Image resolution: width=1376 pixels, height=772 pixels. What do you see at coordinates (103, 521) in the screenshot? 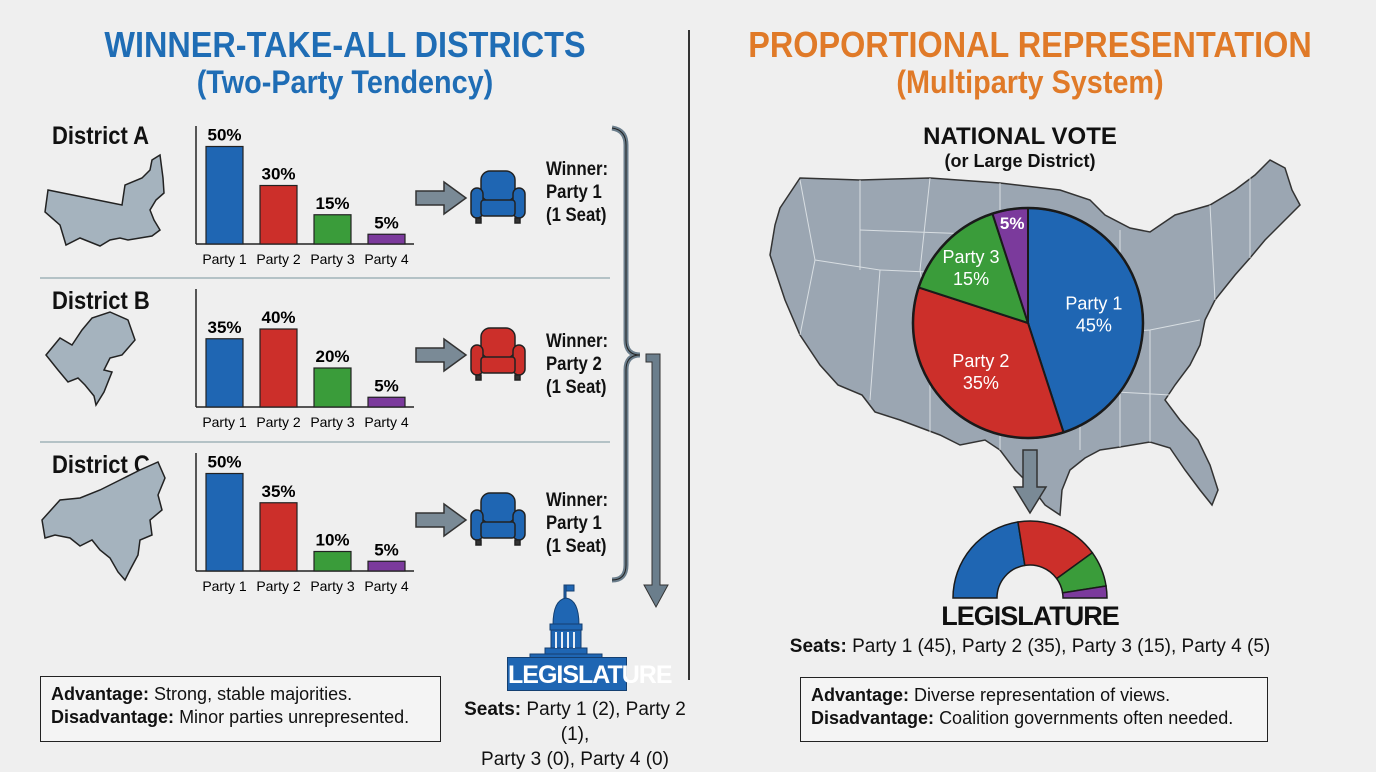
I see `district-c-map` at bounding box center [103, 521].